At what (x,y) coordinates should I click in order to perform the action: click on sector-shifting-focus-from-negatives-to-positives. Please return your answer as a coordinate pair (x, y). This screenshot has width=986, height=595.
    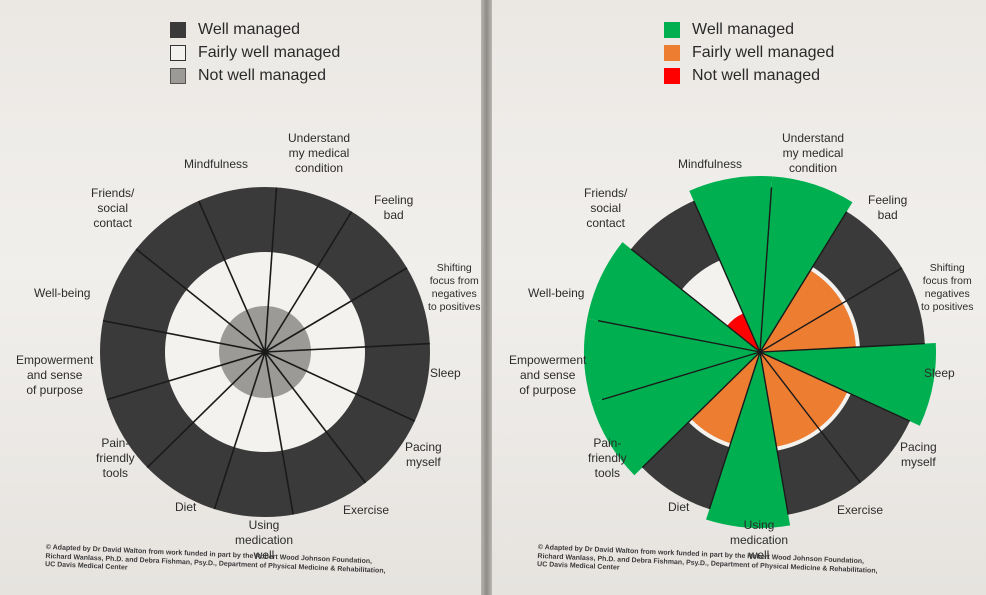
    Looking at the image, I should click on (808, 327).